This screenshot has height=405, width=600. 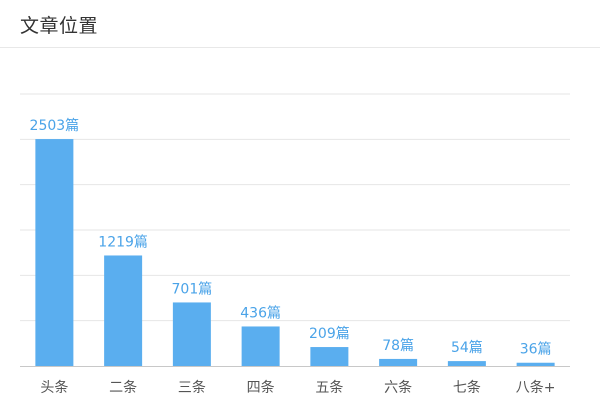 I want to click on bar-value-label: 1219篇, so click(x=123, y=242).